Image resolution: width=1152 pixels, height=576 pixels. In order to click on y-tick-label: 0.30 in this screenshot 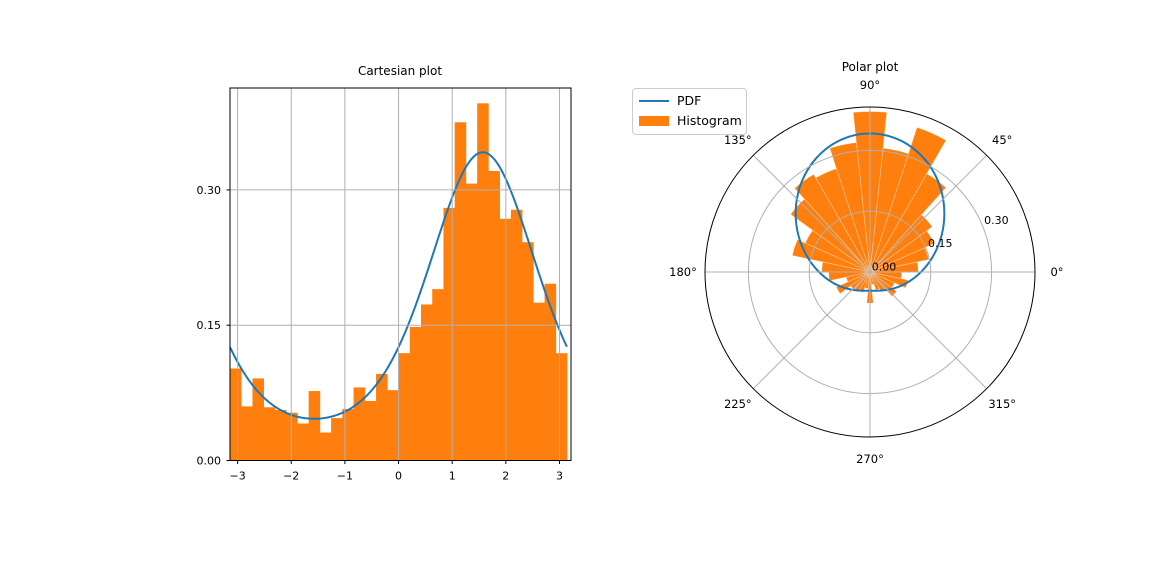, I will do `click(209, 190)`.